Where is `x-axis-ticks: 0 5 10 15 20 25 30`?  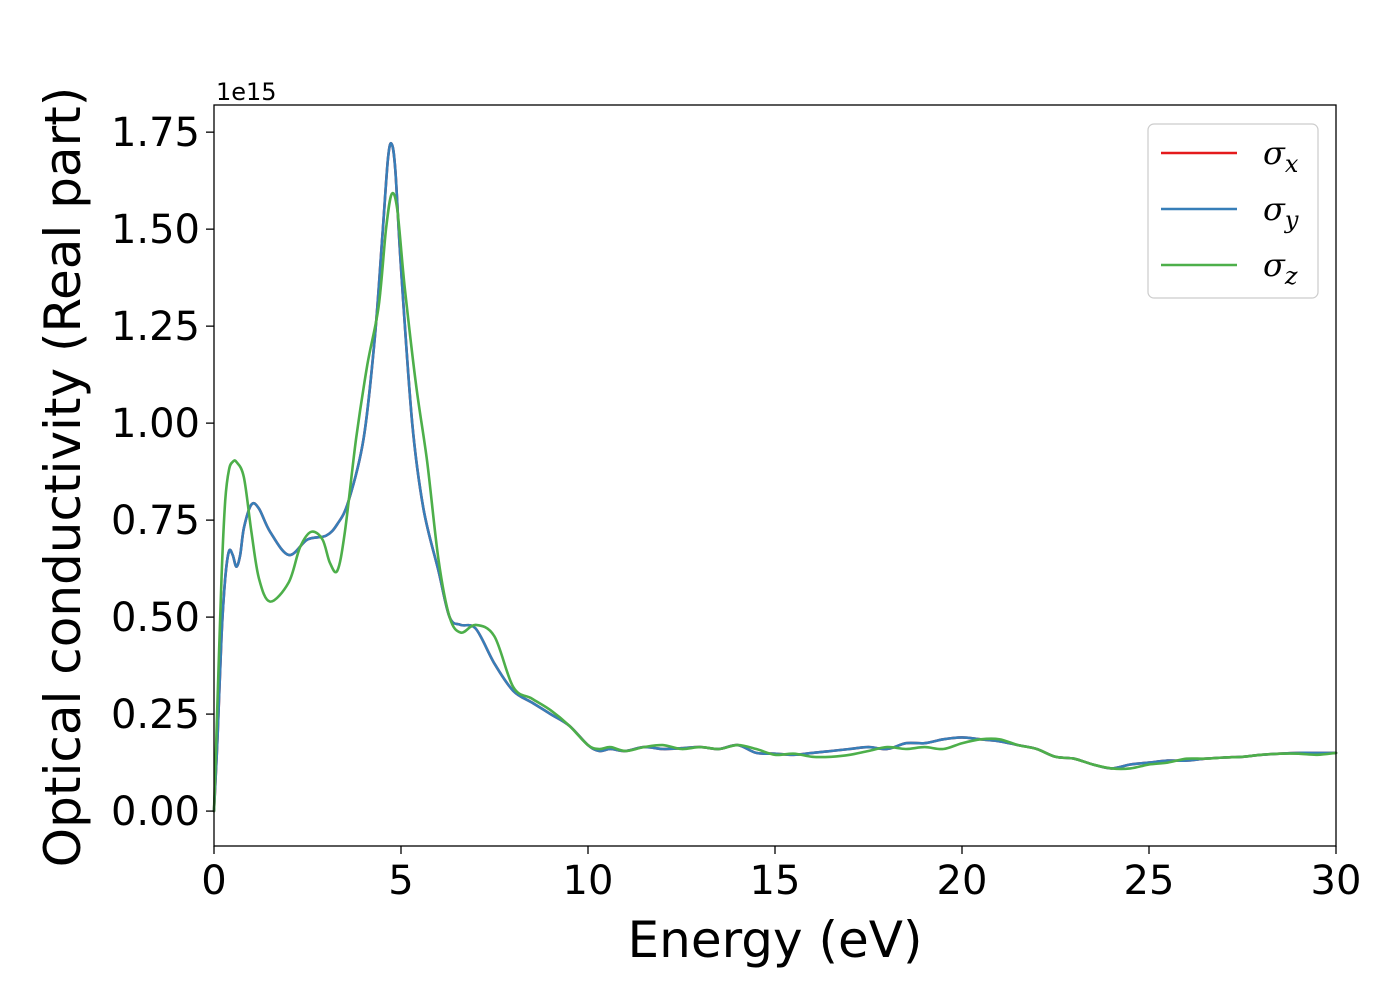
x-axis-ticks: 0 5 10 15 20 25 30 is located at coordinates (781, 875).